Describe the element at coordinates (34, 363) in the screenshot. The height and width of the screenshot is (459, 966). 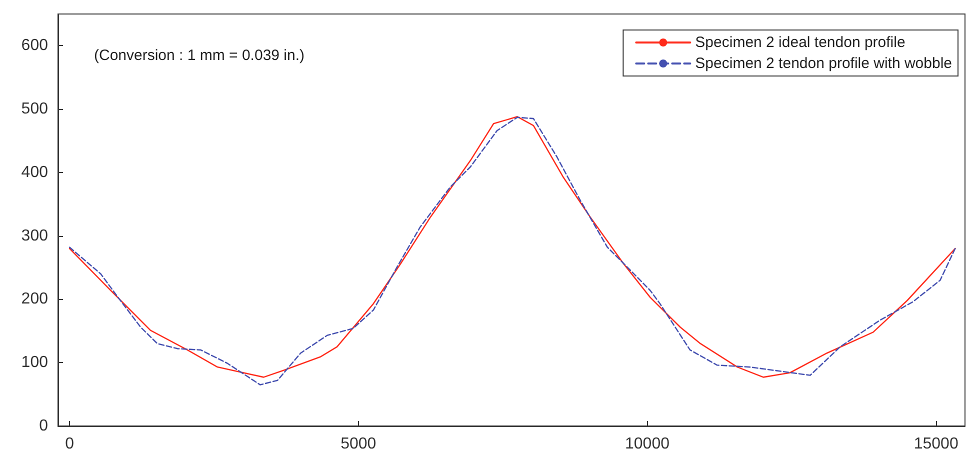
I see `y-tick-label: 100` at that location.